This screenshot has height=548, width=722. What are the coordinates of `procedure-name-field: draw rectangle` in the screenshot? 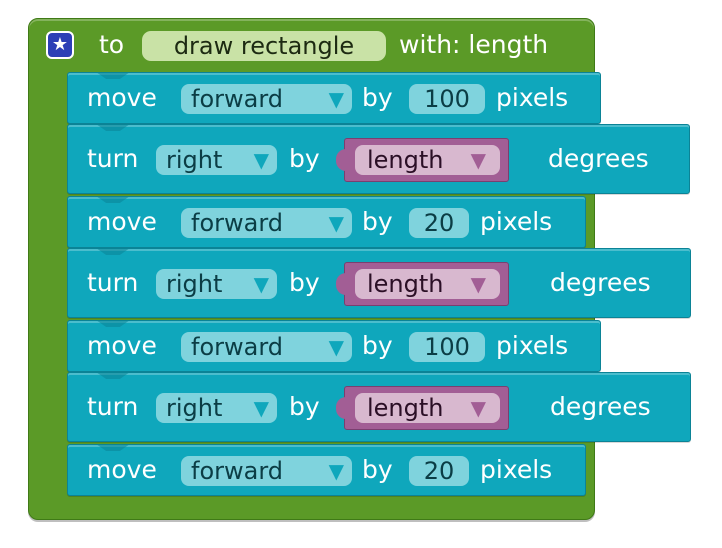 It's located at (264, 46).